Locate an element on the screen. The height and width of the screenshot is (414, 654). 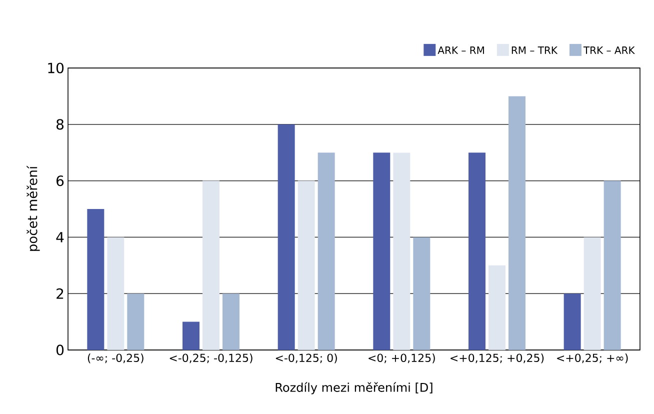
y-tick-label: 4 is located at coordinates (60, 237).